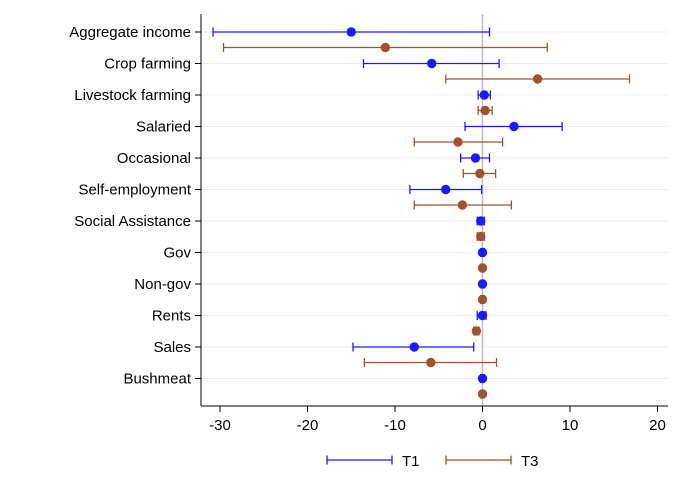 This screenshot has width=684, height=498. I want to click on category-label: Sales, so click(172, 347).